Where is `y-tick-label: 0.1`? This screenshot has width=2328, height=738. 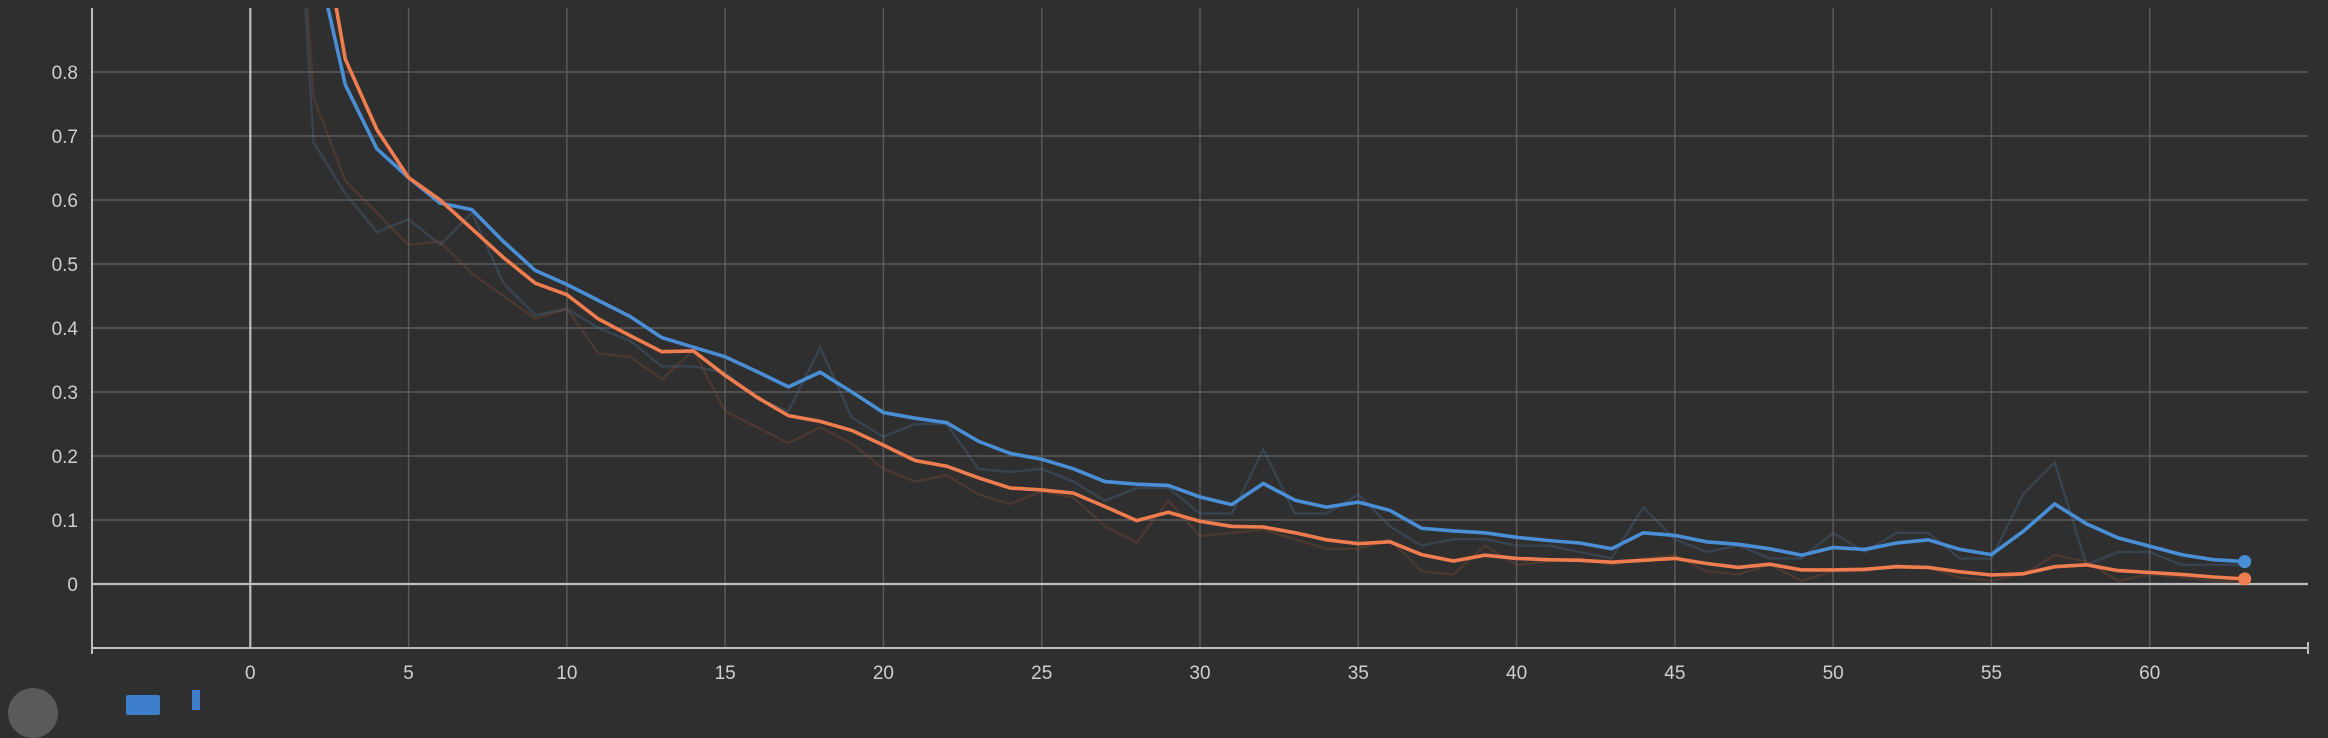 y-tick-label: 0.1 is located at coordinates (65, 521).